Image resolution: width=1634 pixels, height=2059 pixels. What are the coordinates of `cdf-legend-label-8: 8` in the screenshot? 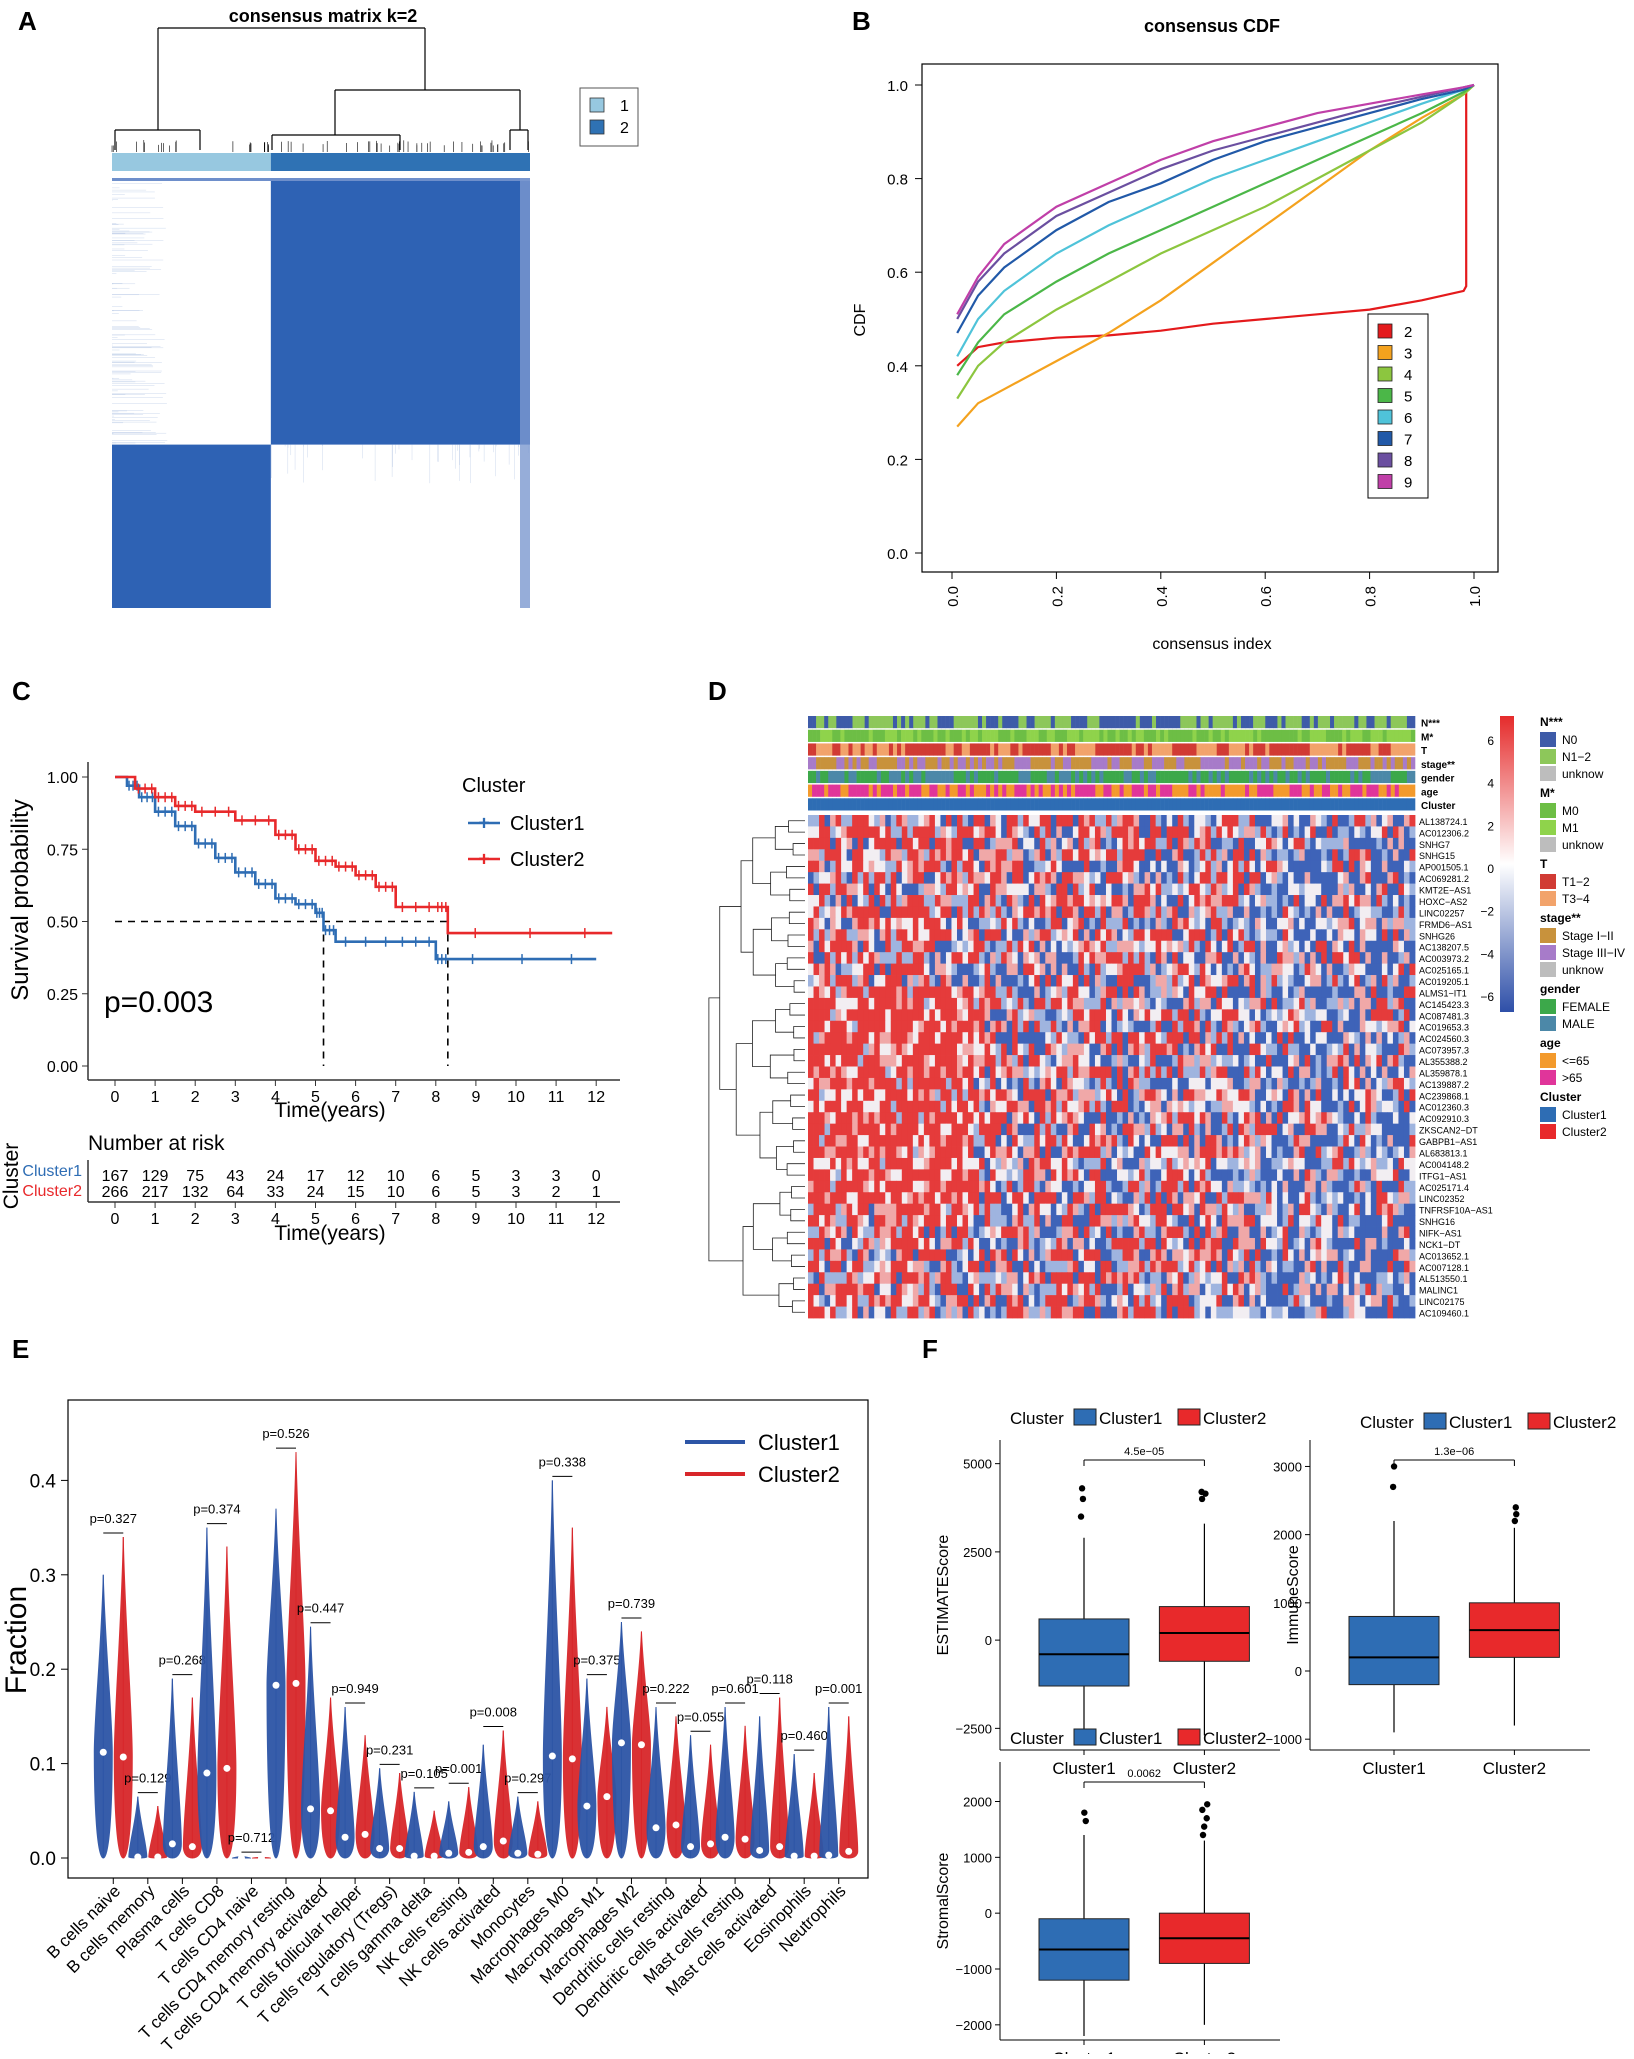 It's located at (1408, 461).